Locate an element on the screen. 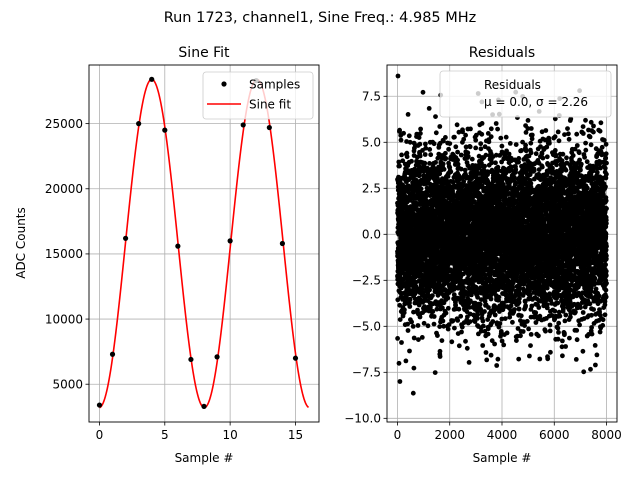 The image size is (640, 480). sine-fit-title: Sine Fit is located at coordinates (204, 53).